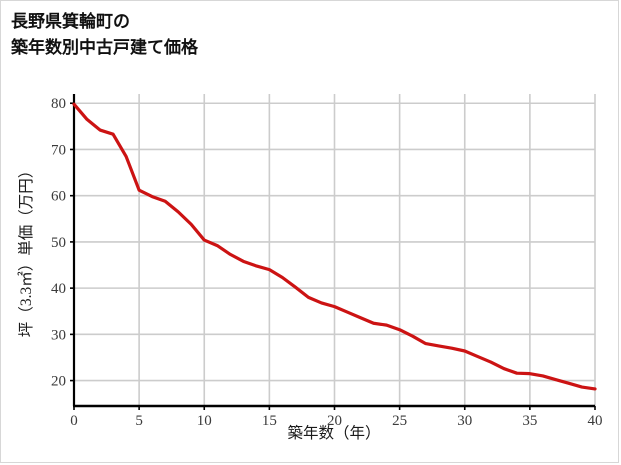 This screenshot has height=465, width=621. Describe the element at coordinates (58, 150) in the screenshot. I see `y-tick-label: 70` at that location.